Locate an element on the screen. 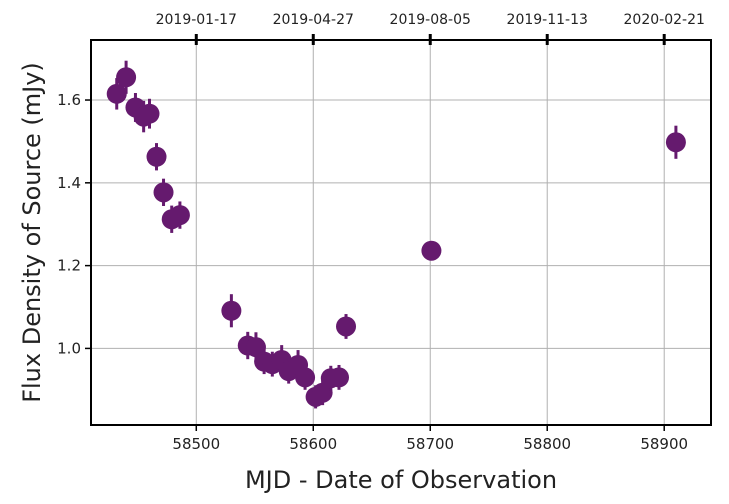 The image size is (729, 504). y-tick-label: 1.0 is located at coordinates (69, 348).